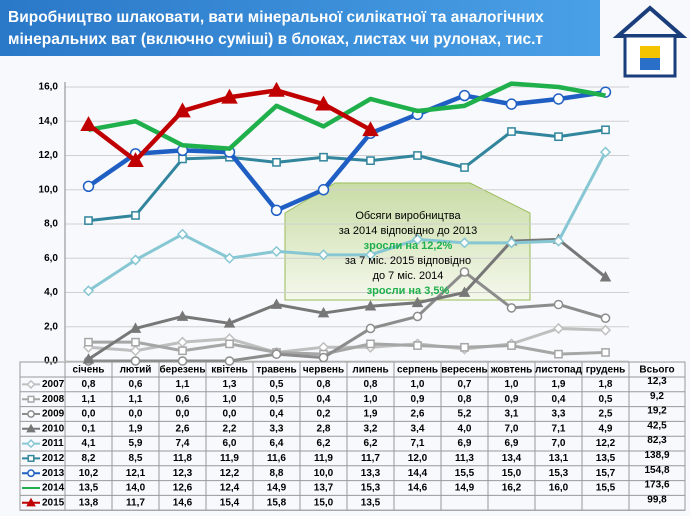 This screenshot has width=690, height=521. Describe the element at coordinates (606, 473) in the screenshot. I see `table-cell: 15,7` at that location.